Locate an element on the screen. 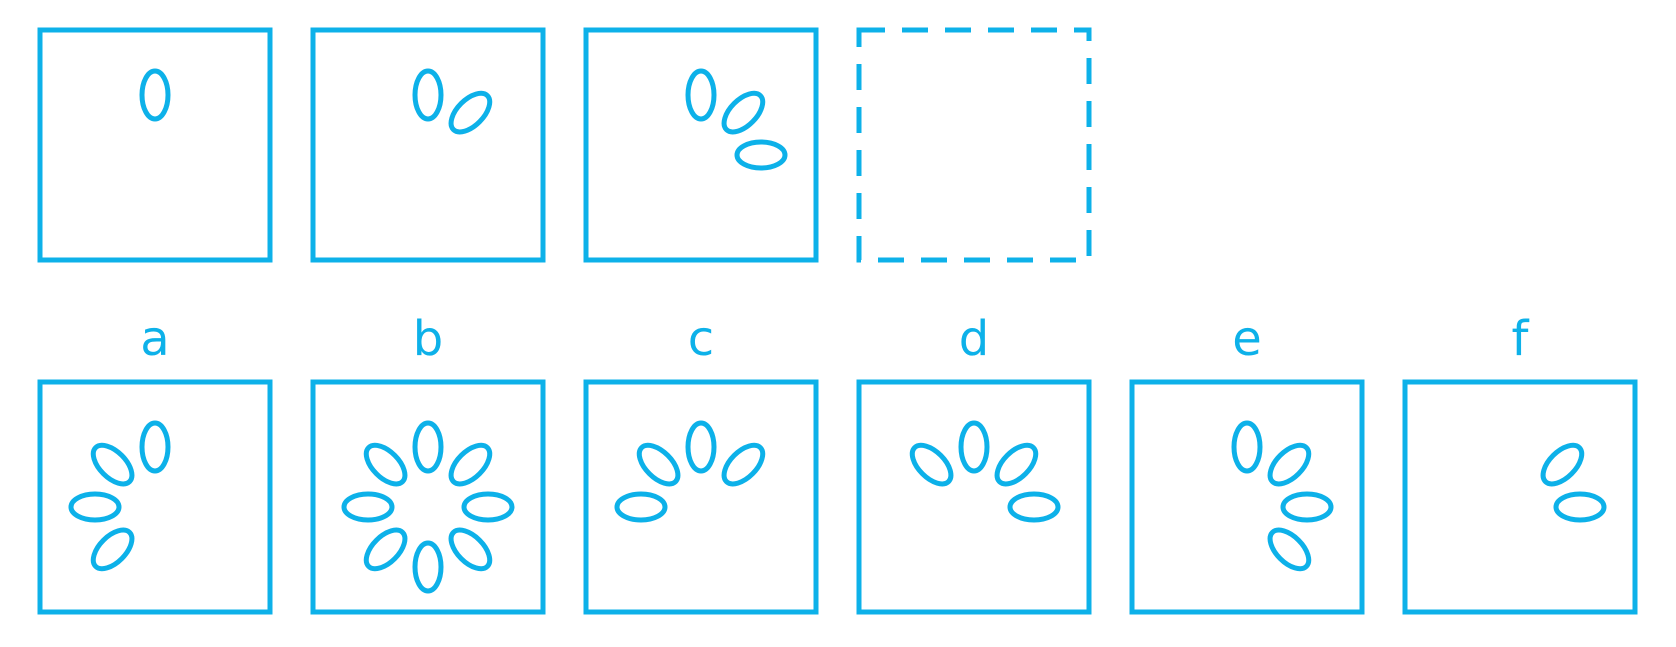  option-label-e: e is located at coordinates (1247, 339).